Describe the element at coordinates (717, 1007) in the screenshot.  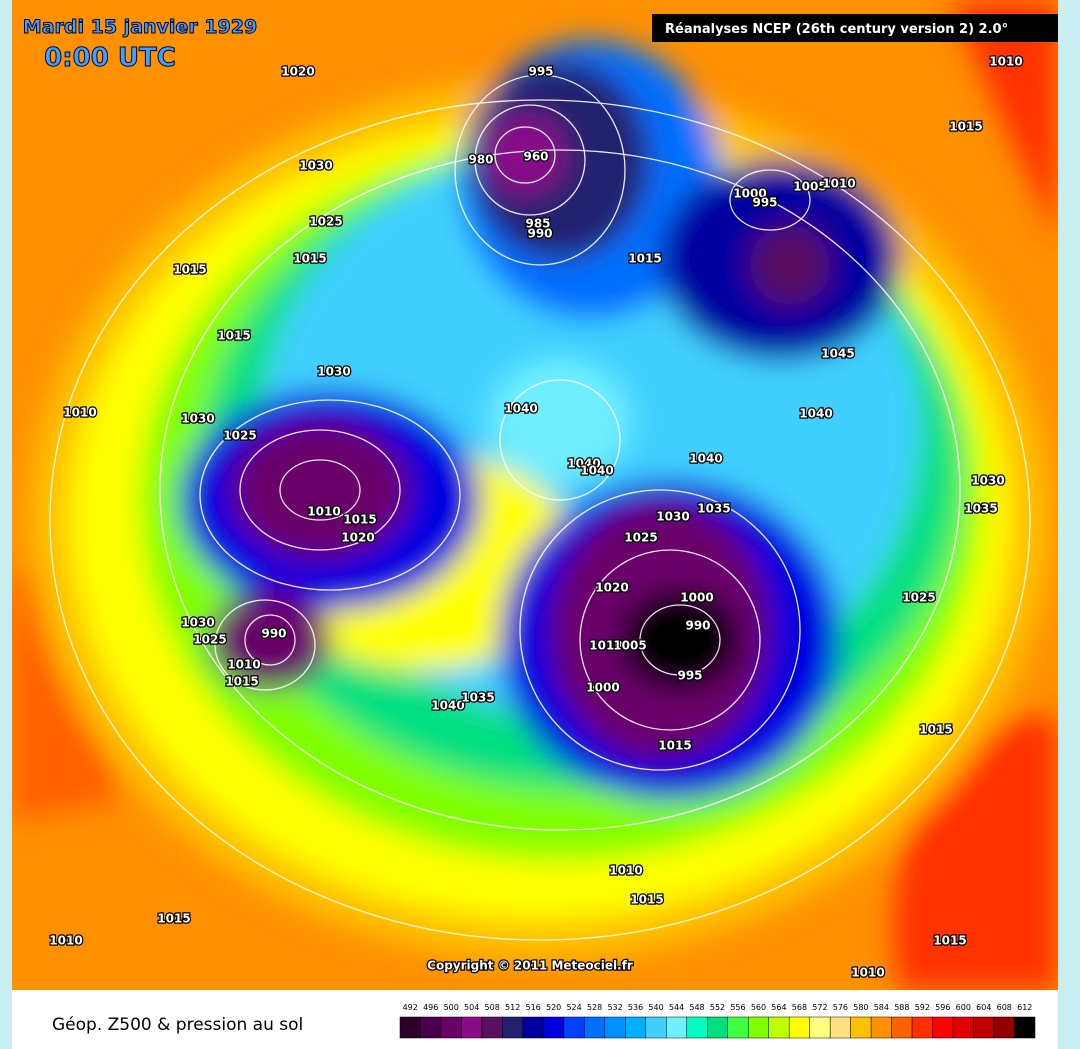
I see `legend-tick-label: 552` at that location.